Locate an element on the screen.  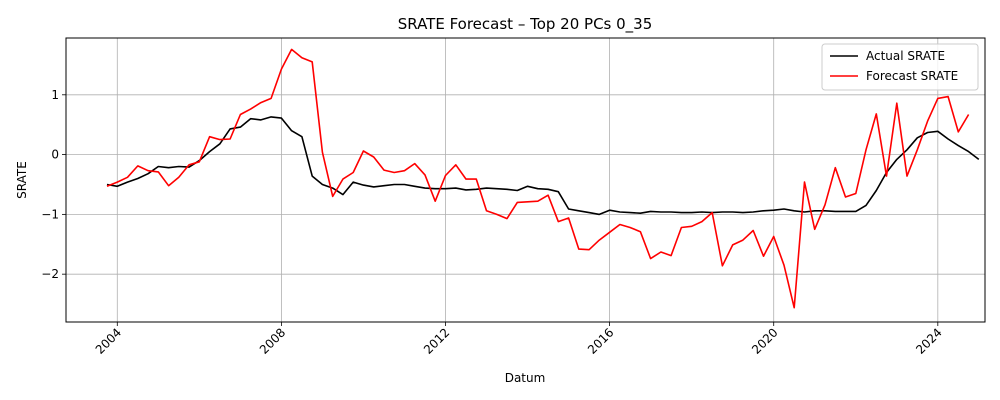
legend: Actual SRATE Forecast SRATE is located at coordinates (900, 67).